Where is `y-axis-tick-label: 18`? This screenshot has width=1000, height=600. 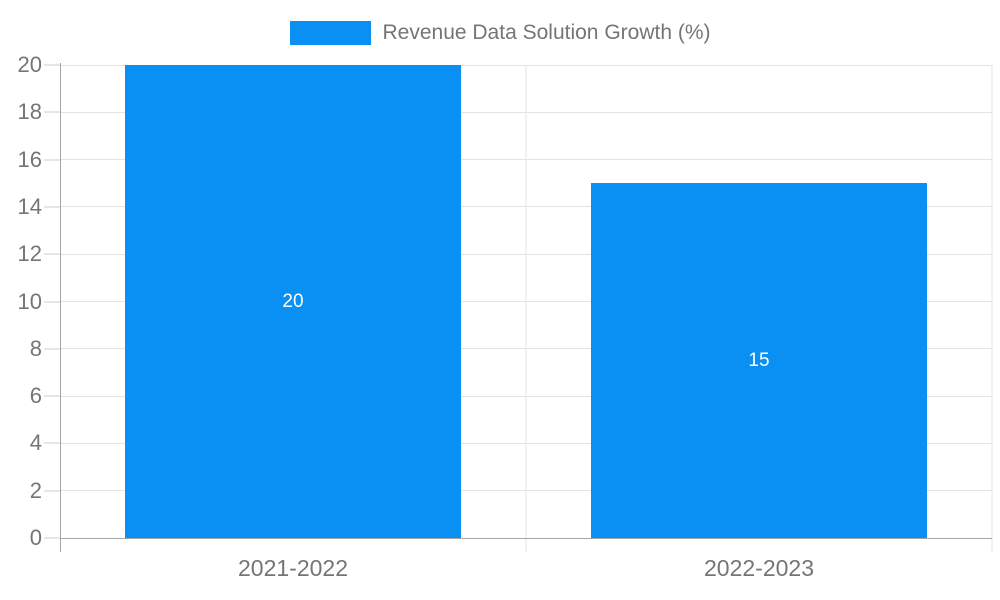 y-axis-tick-label: 18 is located at coordinates (29, 112).